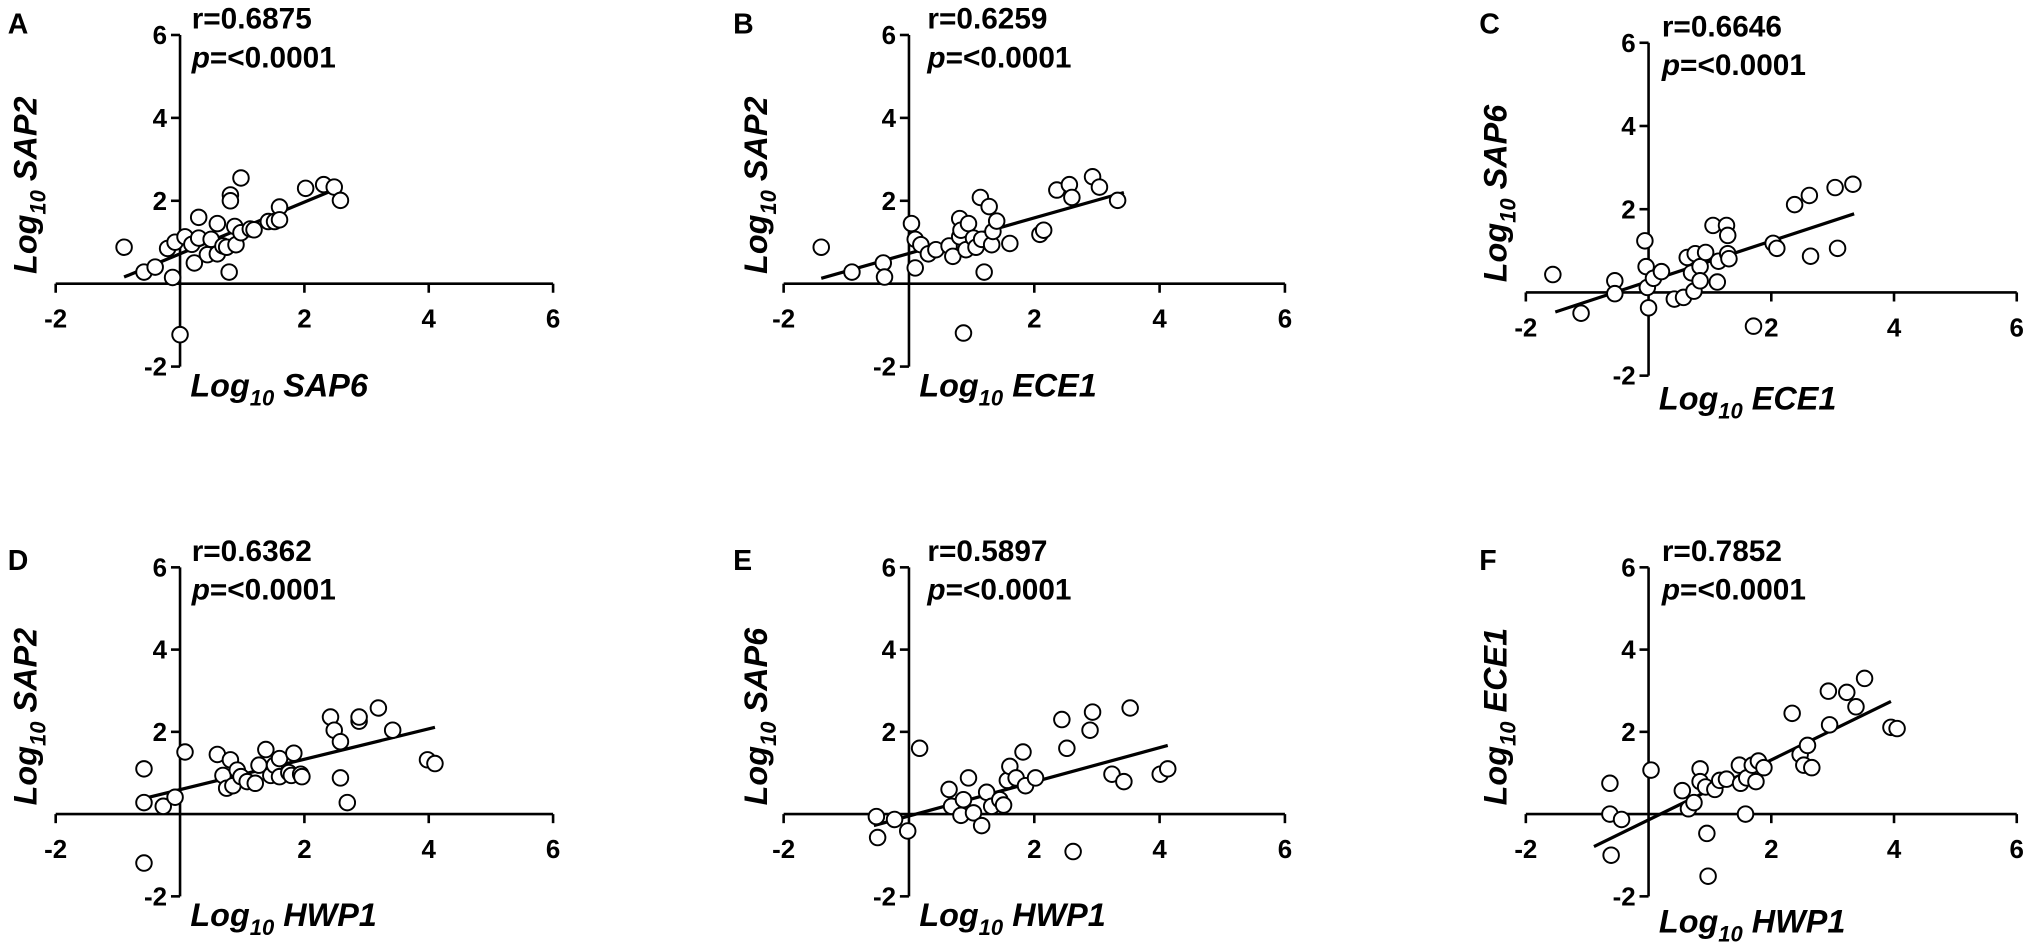 The width and height of the screenshot is (2031, 943). I want to click on r-annotation: r=0.6875, so click(252, 19).